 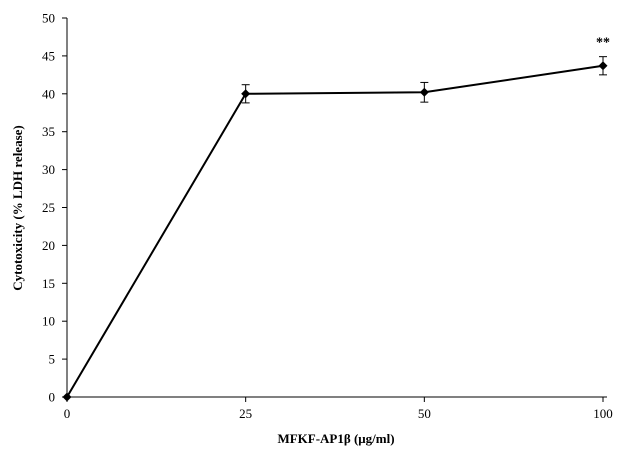 I want to click on y-tick-label: 50, so click(x=48, y=18).